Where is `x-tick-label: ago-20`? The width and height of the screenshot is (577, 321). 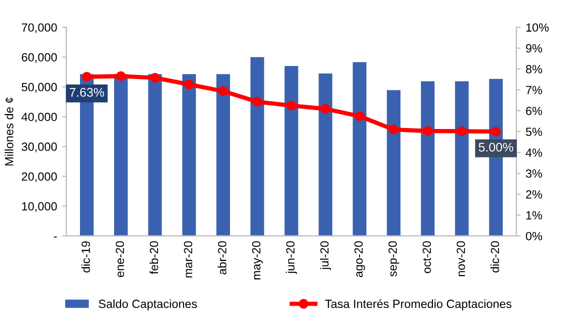
x-tick-label: ago-20 is located at coordinates (360, 259).